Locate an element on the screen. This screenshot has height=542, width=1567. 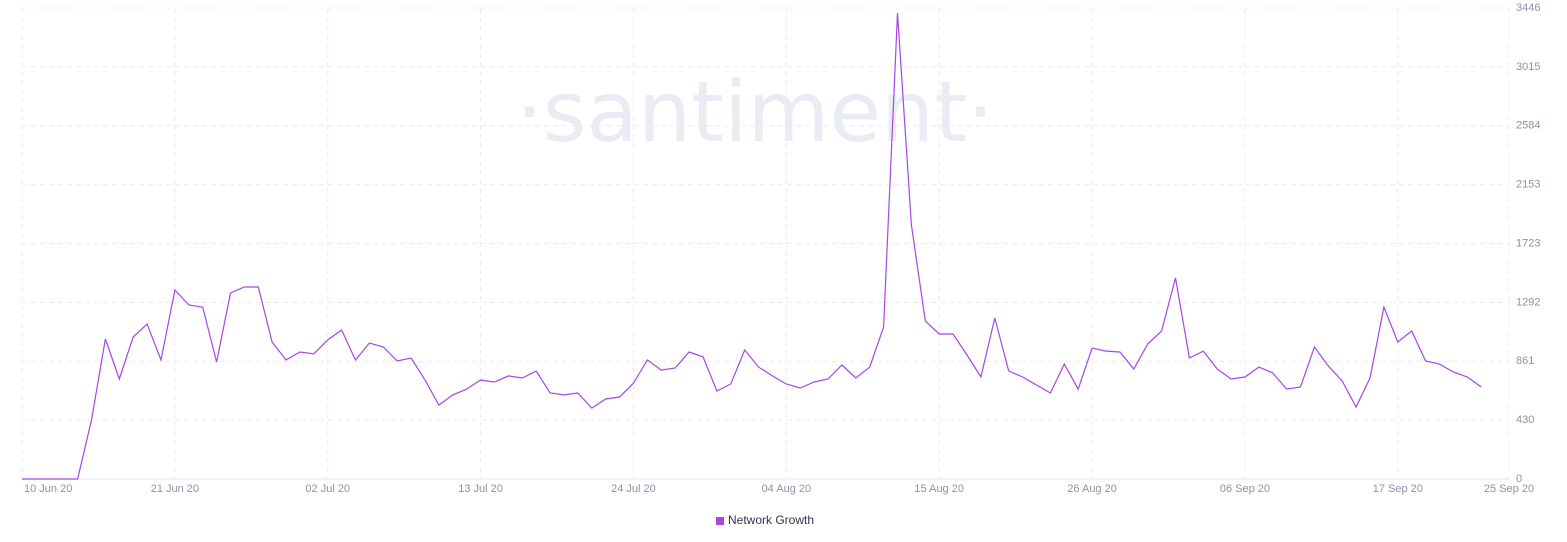
y-tick-label: 861 is located at coordinates (1525, 361).